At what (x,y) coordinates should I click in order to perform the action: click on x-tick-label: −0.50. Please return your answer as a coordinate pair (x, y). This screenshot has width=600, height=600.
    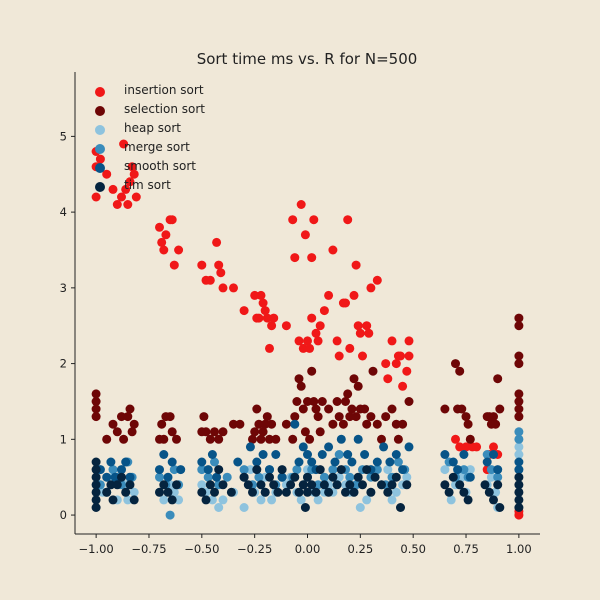
    Looking at the image, I should click on (201, 549).